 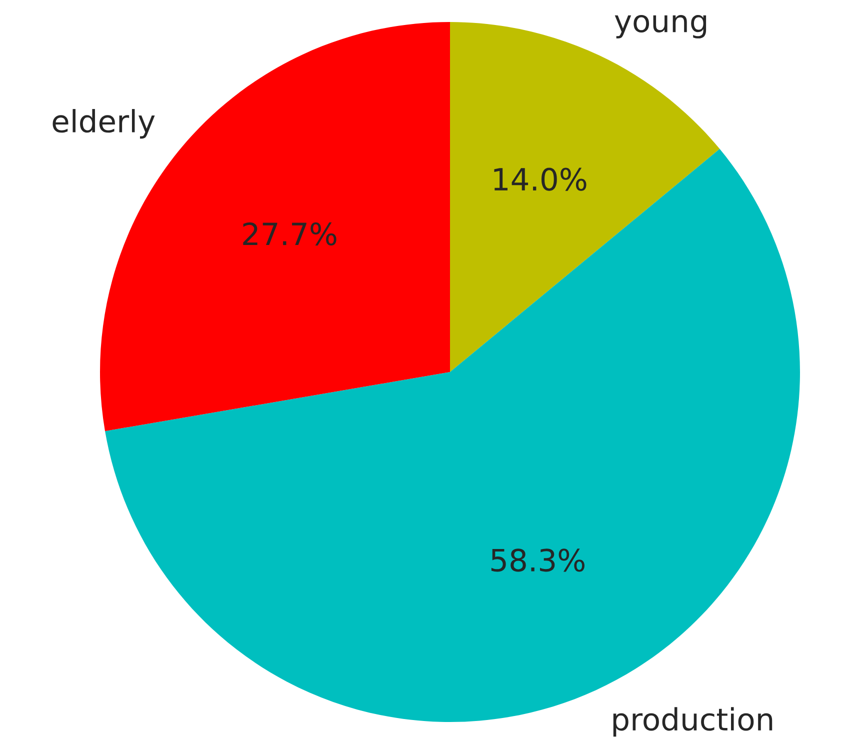 What do you see at coordinates (540, 179) in the screenshot?
I see `data-label: 14.0%` at bounding box center [540, 179].